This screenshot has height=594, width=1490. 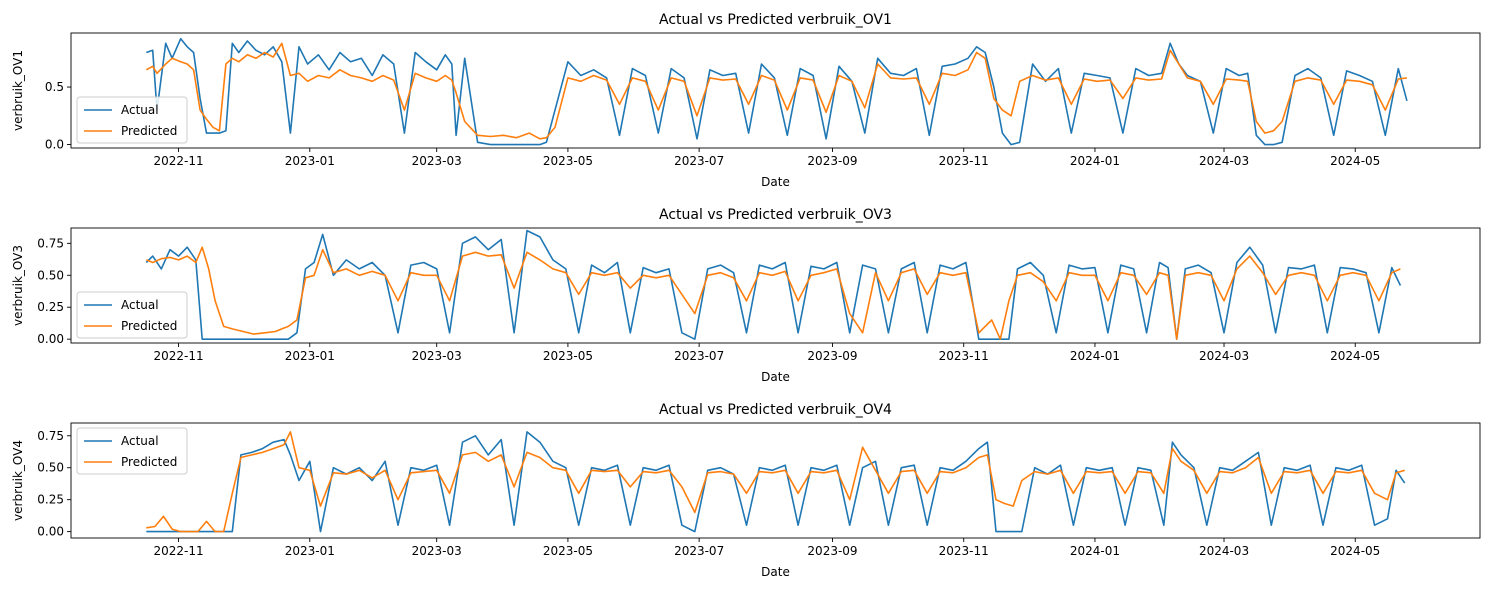 I want to click on chart-title: Actual vs Predicted verbruik_OV4, so click(x=775, y=410).